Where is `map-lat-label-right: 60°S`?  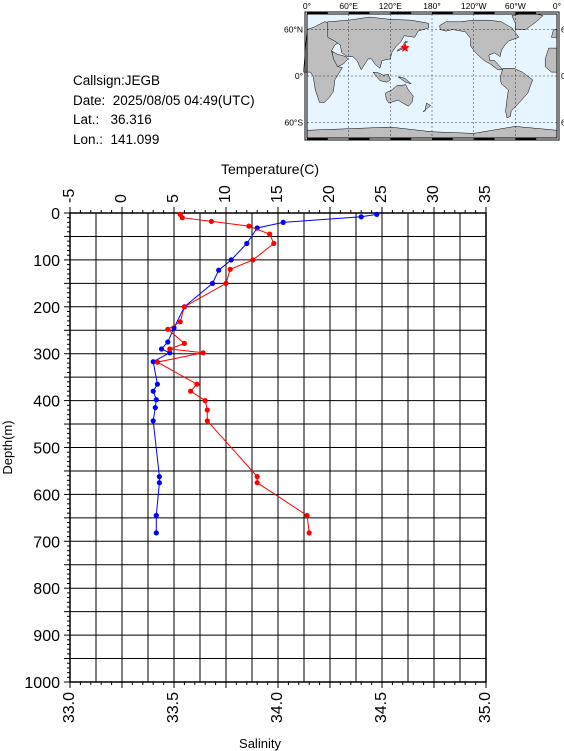 map-lat-label-right: 60°S is located at coordinates (562, 123).